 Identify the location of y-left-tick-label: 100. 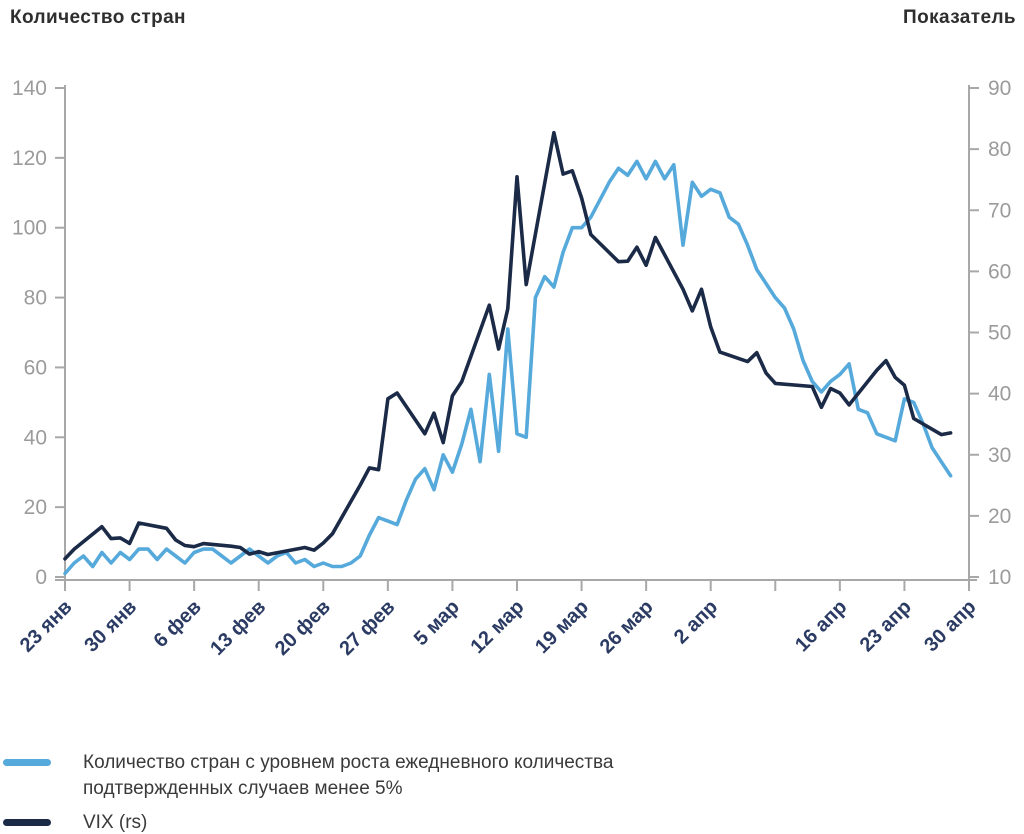
(29, 228).